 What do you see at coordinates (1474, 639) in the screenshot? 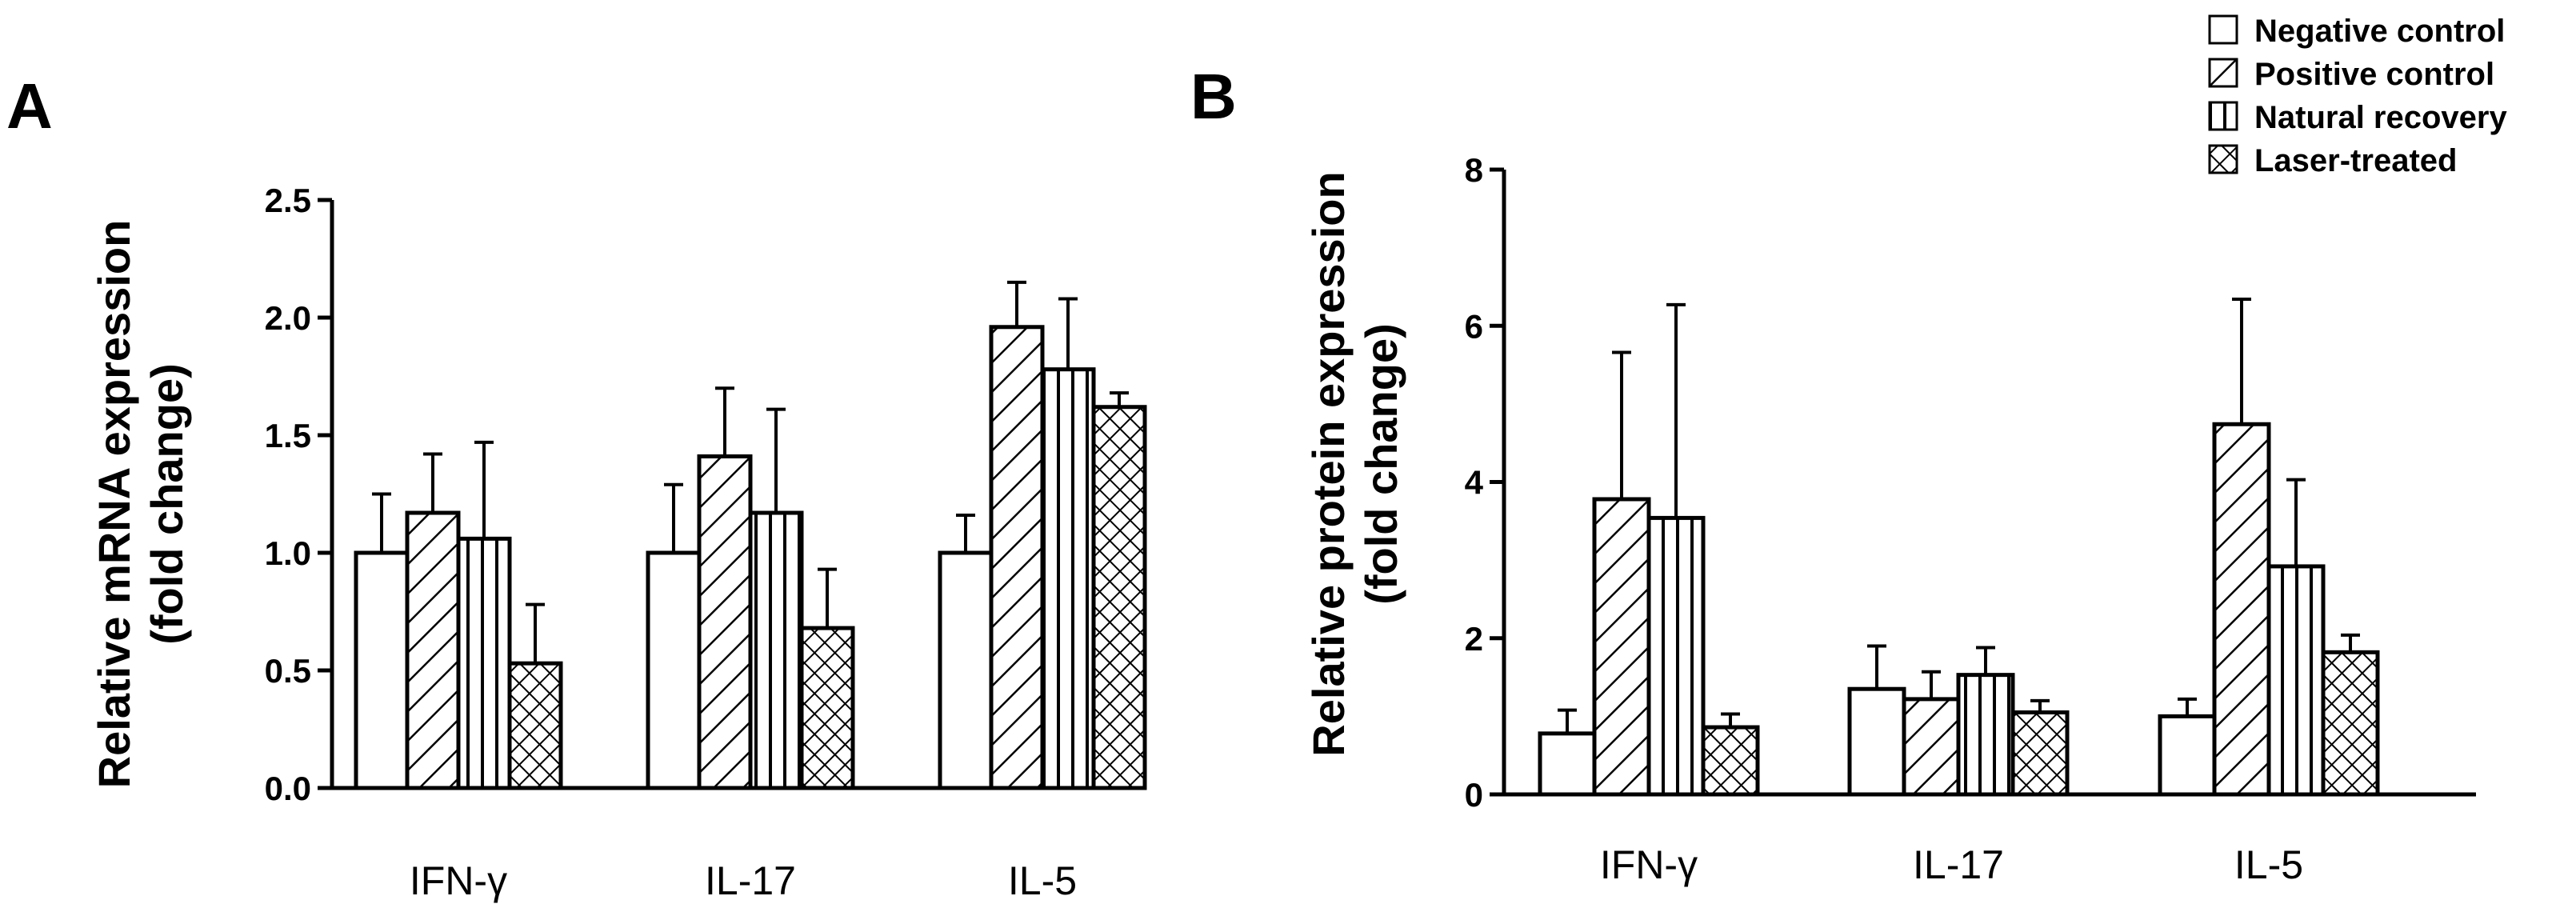
I see `panel-b-ytick-label: 2` at bounding box center [1474, 639].